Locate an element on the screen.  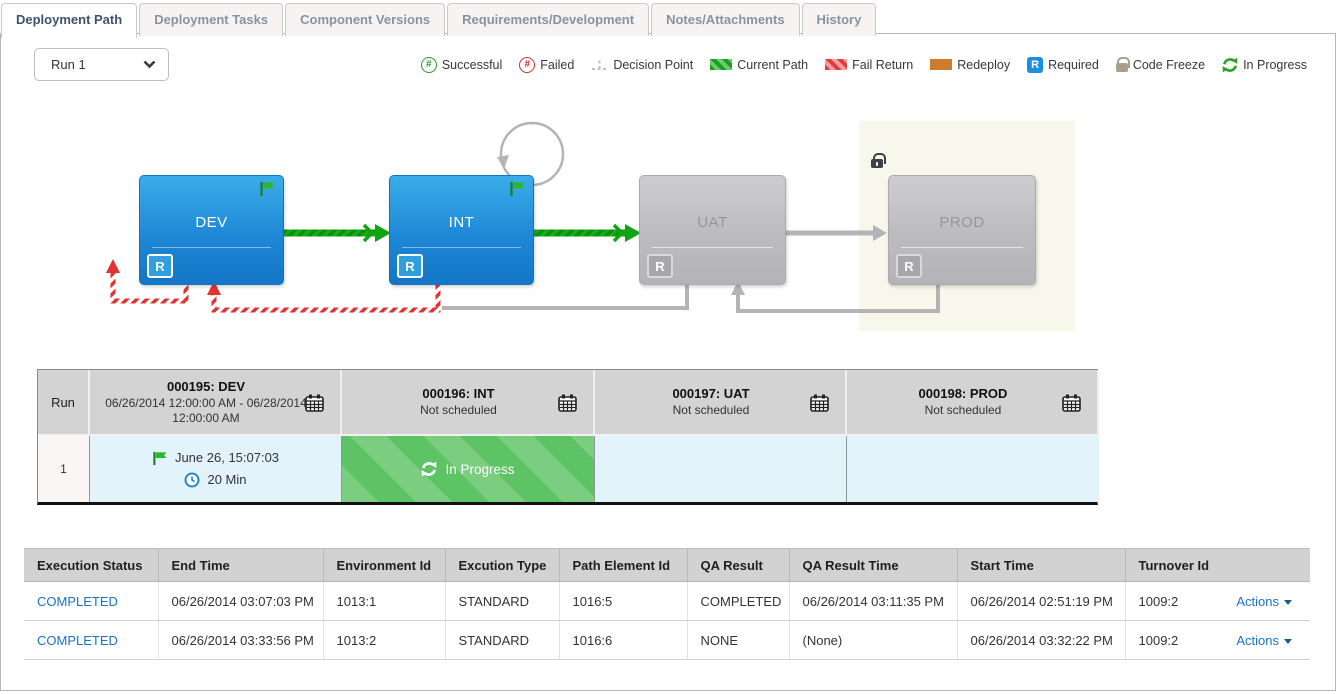
fail-return-uat-int is located at coordinates (565, 297).